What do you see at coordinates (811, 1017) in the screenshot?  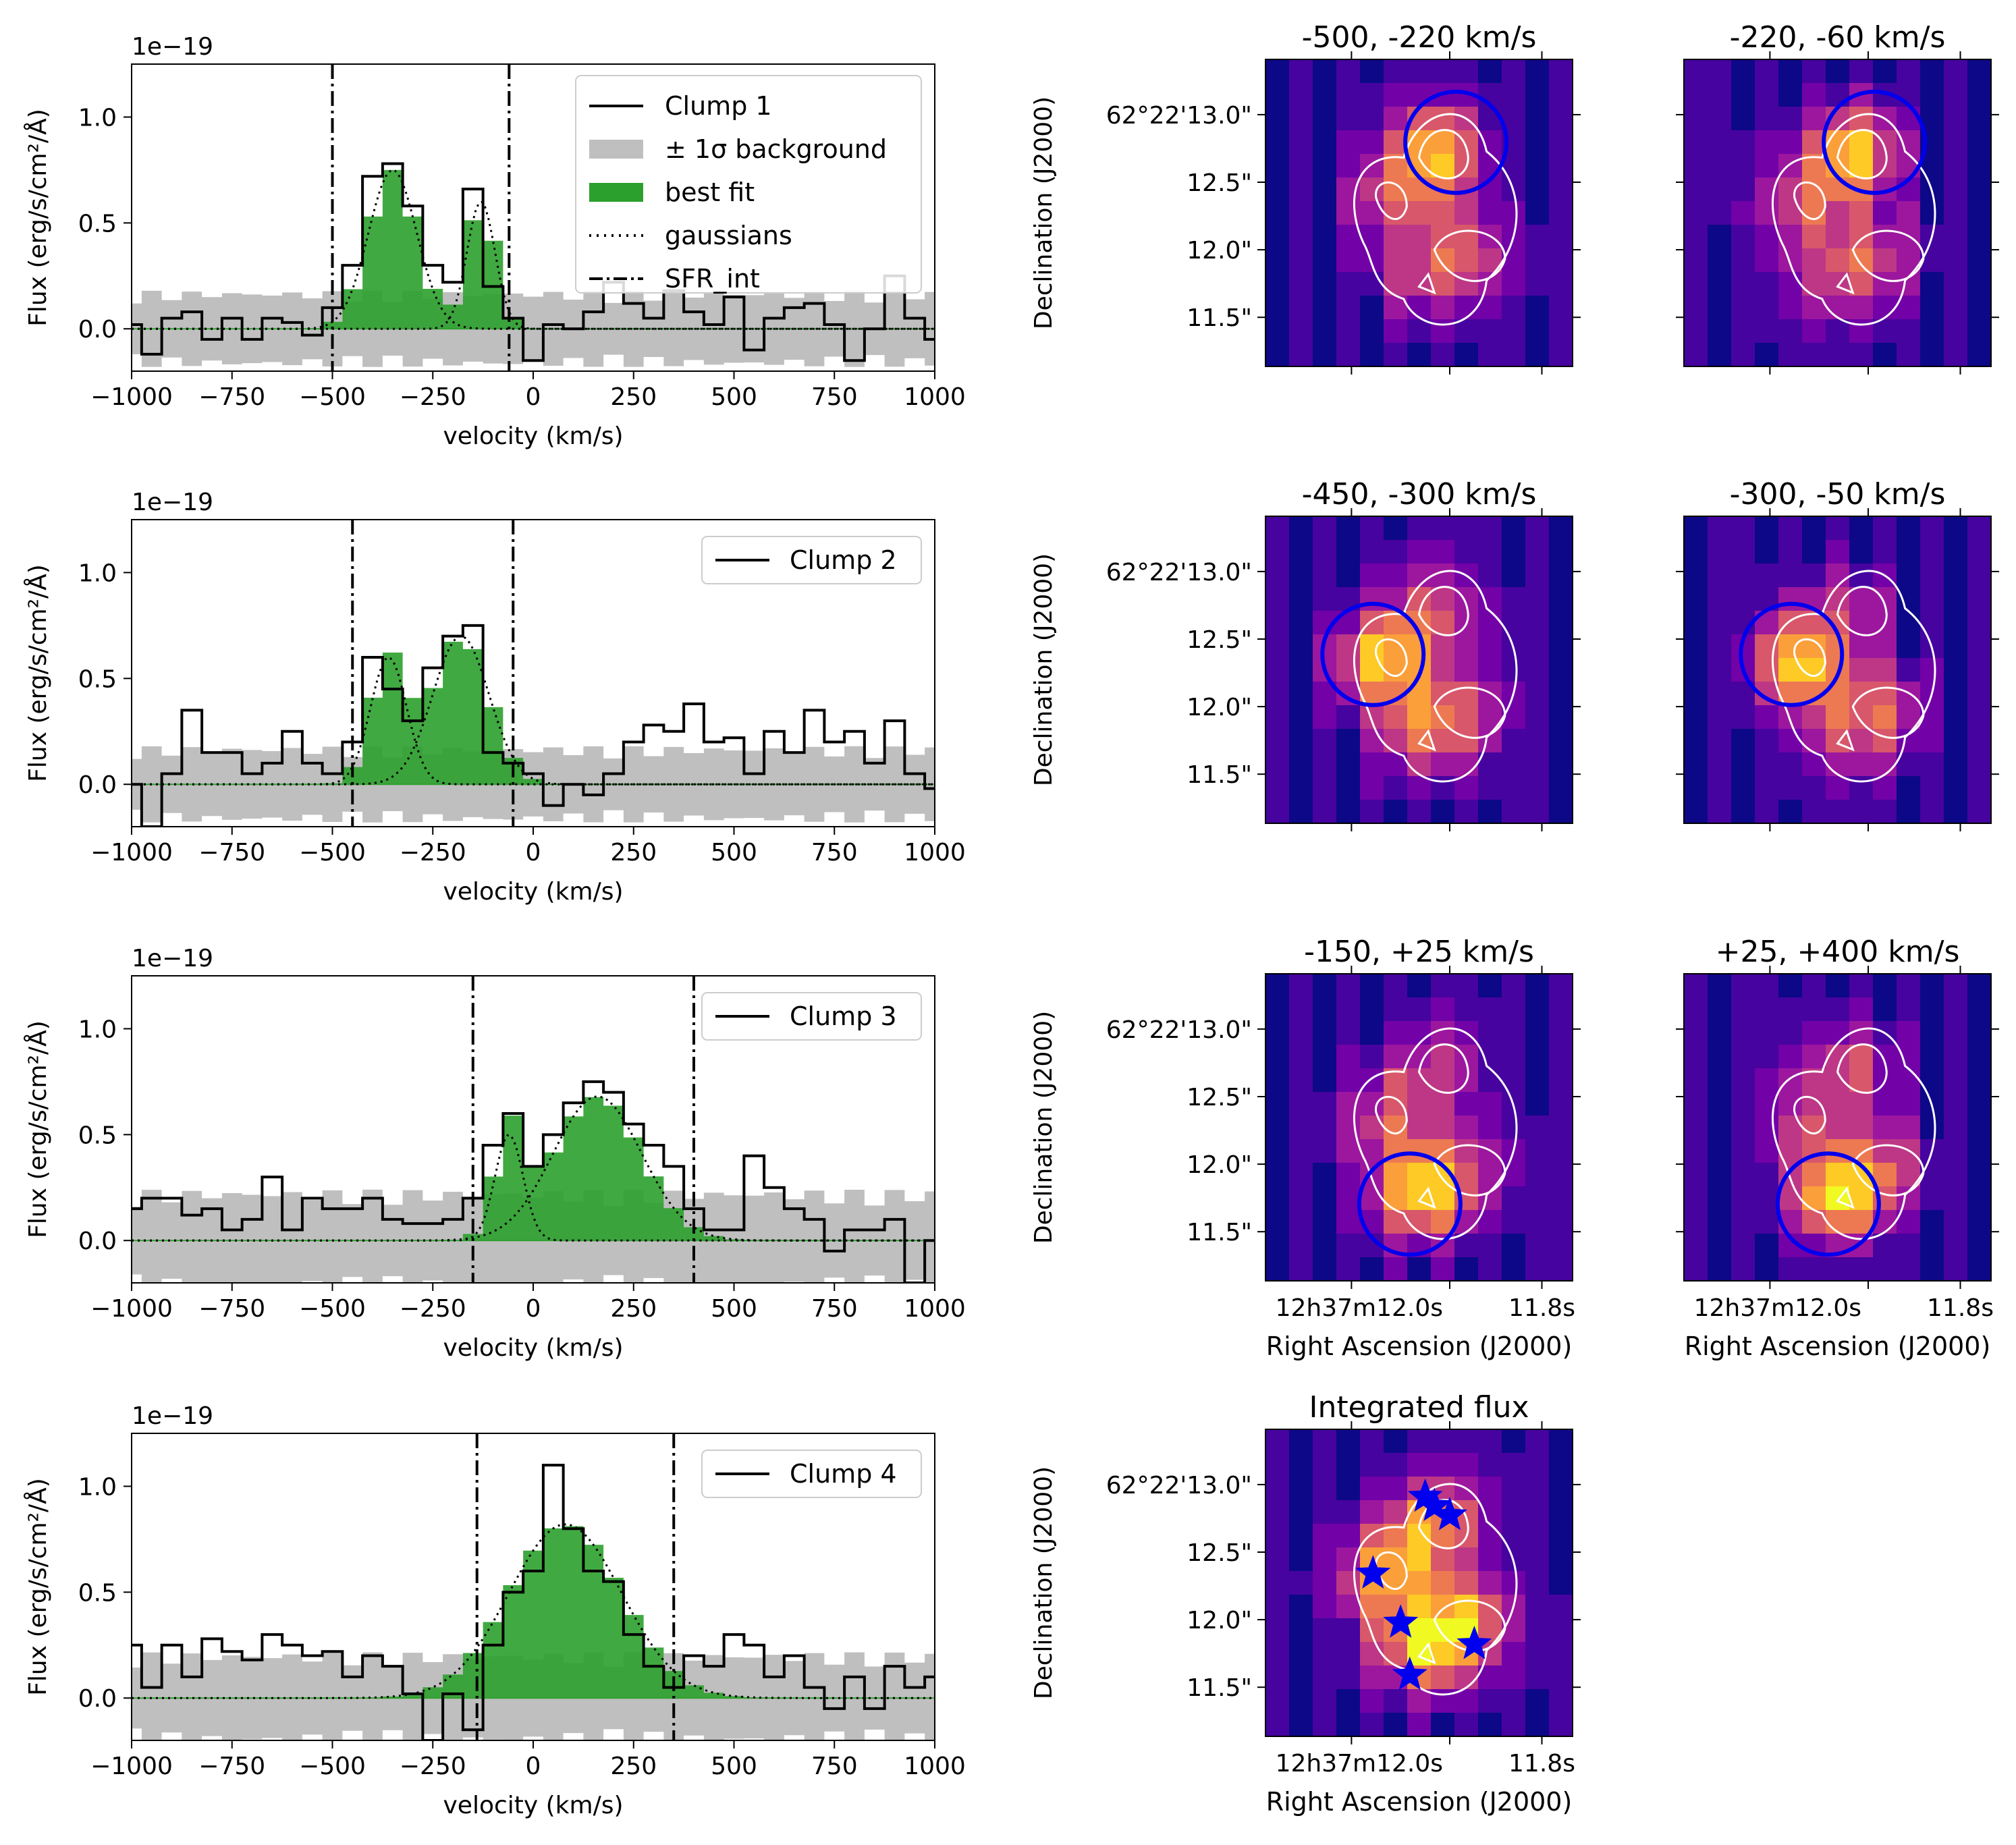 I see `legend-box` at bounding box center [811, 1017].